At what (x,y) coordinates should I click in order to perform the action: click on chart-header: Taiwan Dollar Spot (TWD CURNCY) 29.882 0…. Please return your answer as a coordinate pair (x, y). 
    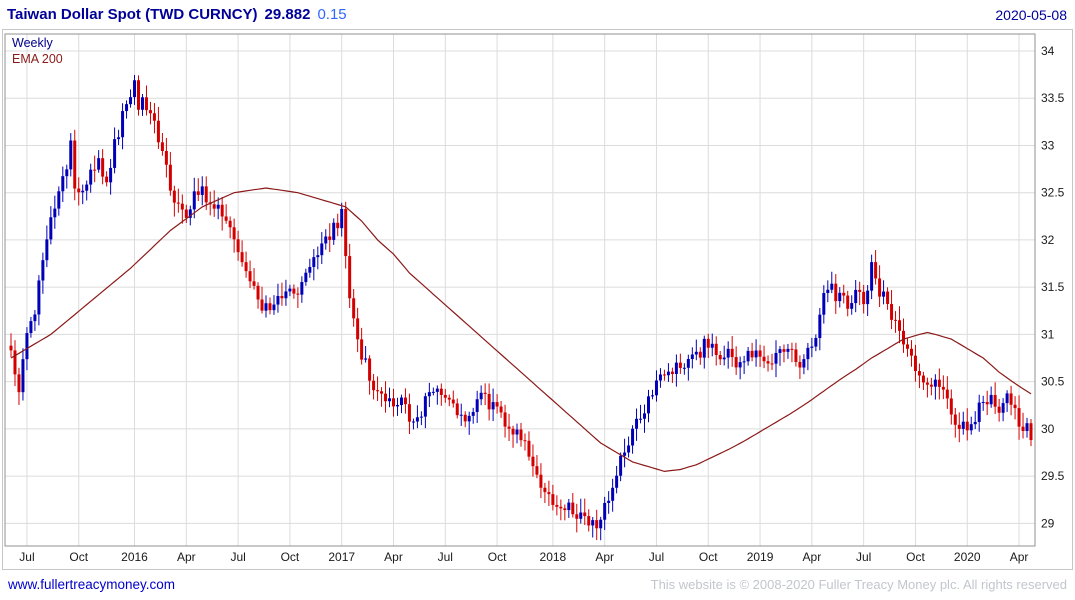
    Looking at the image, I should click on (537, 14).